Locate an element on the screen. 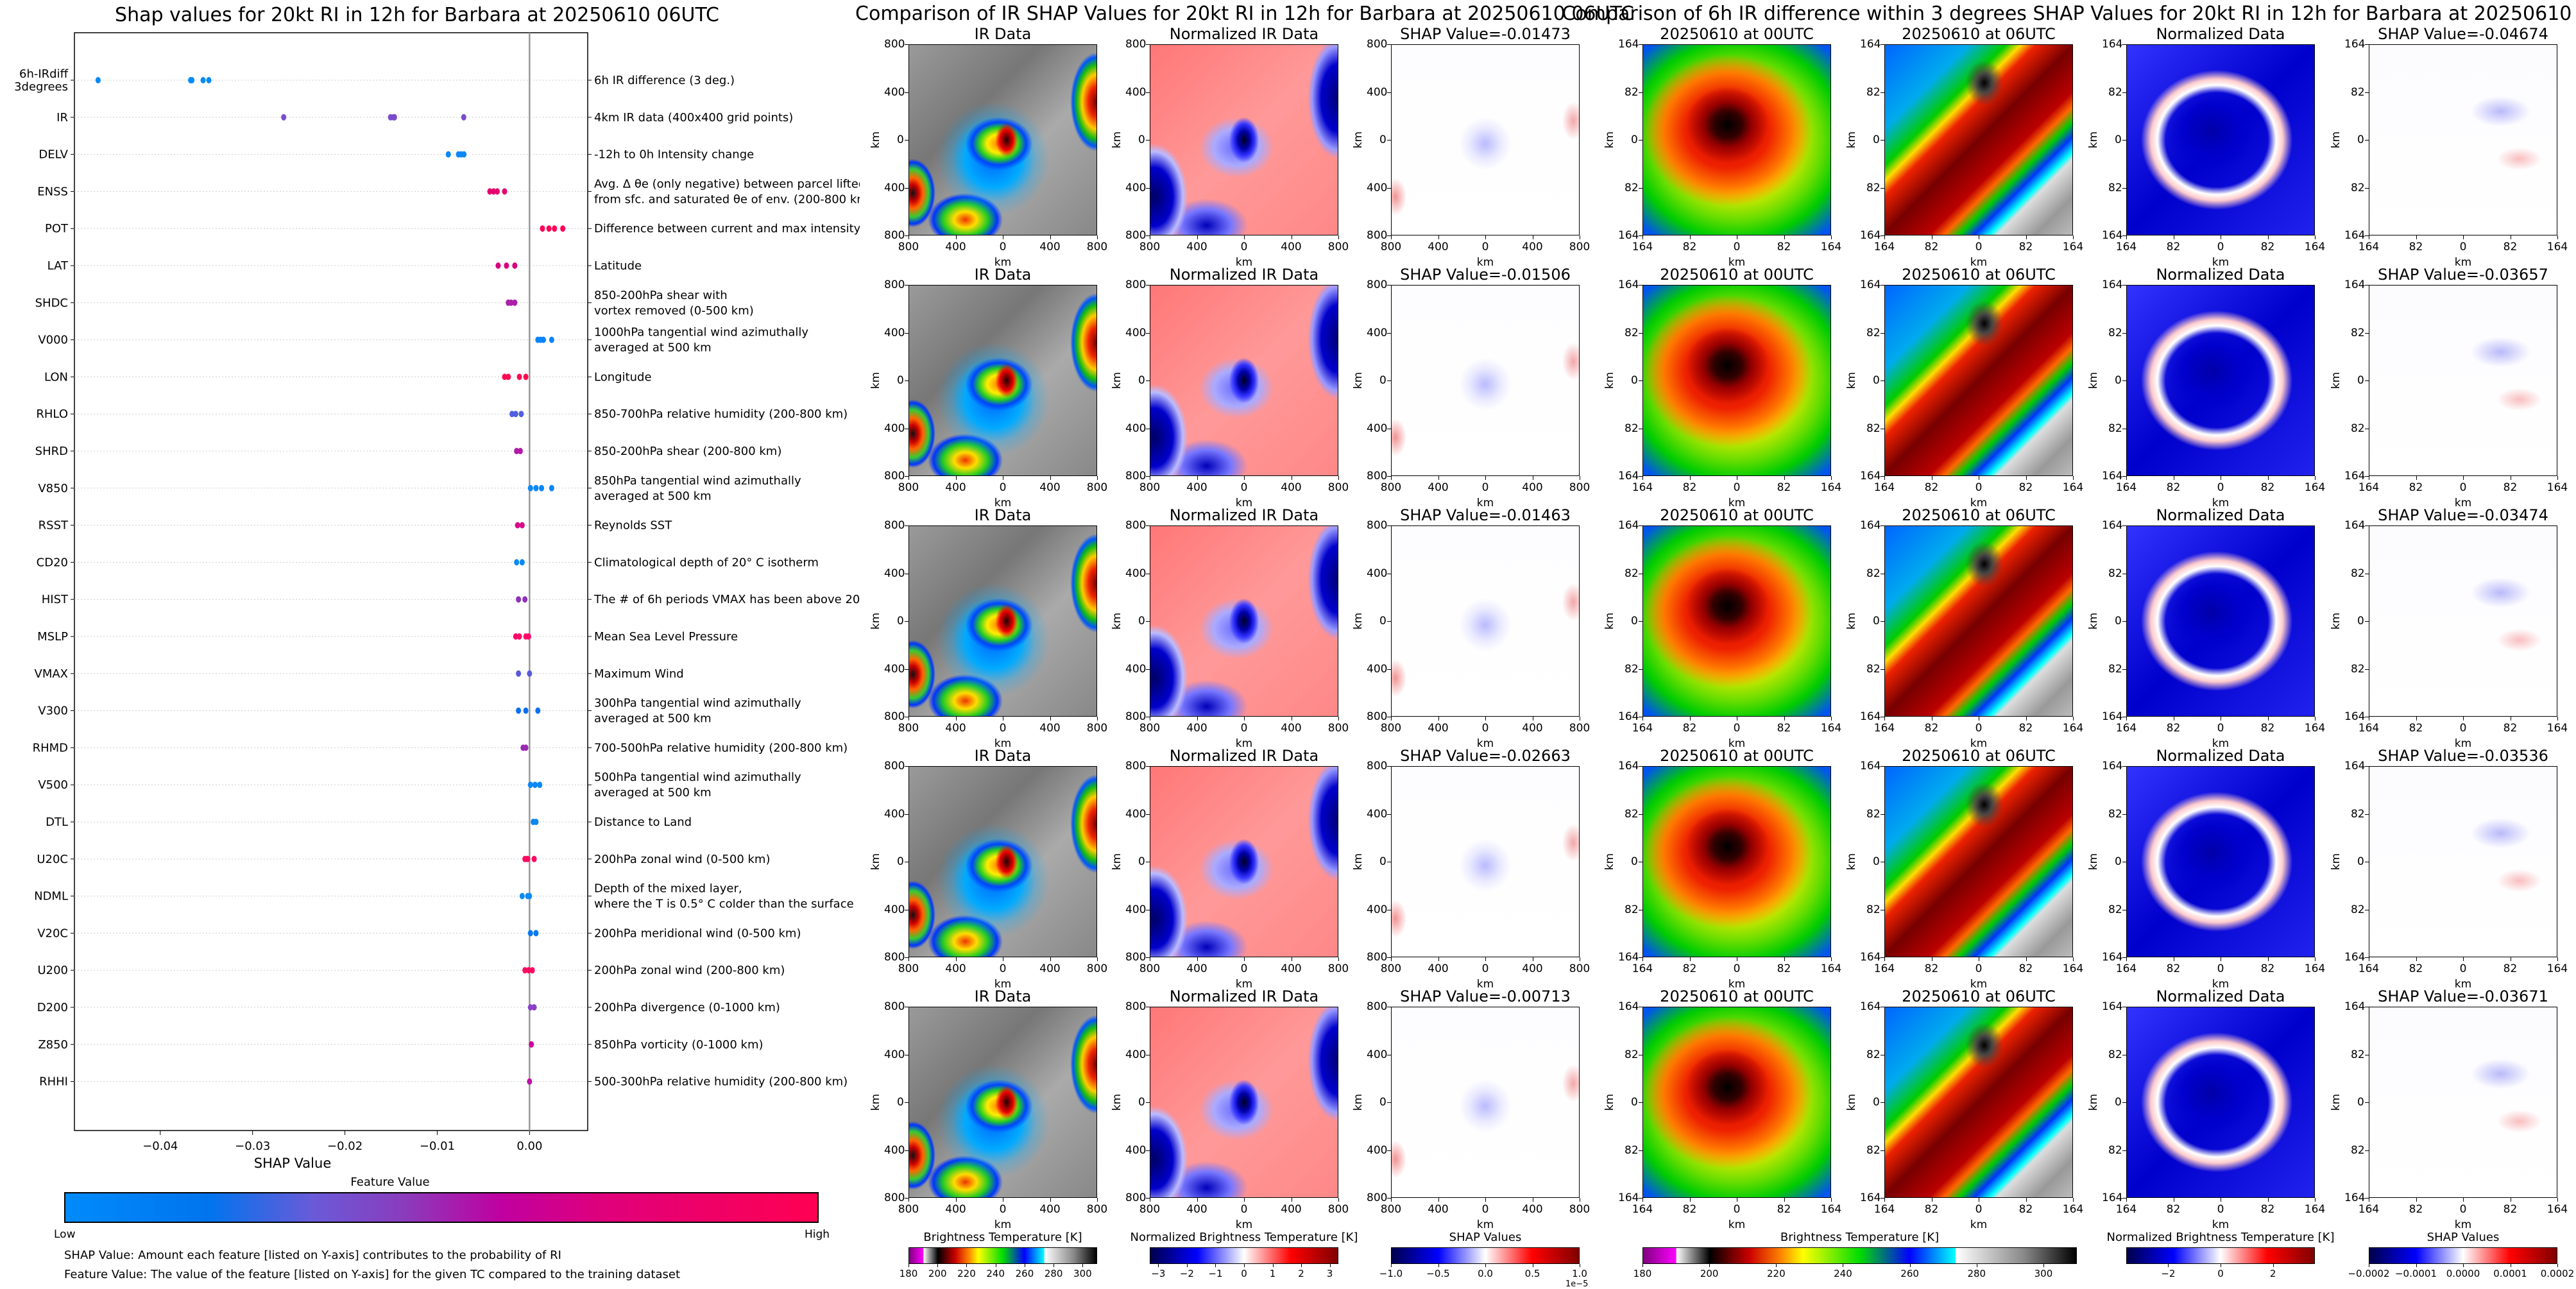 This screenshot has height=1289, width=2576. ir-shap-map-title: SHAP Value=-0.00713 is located at coordinates (1485, 996).